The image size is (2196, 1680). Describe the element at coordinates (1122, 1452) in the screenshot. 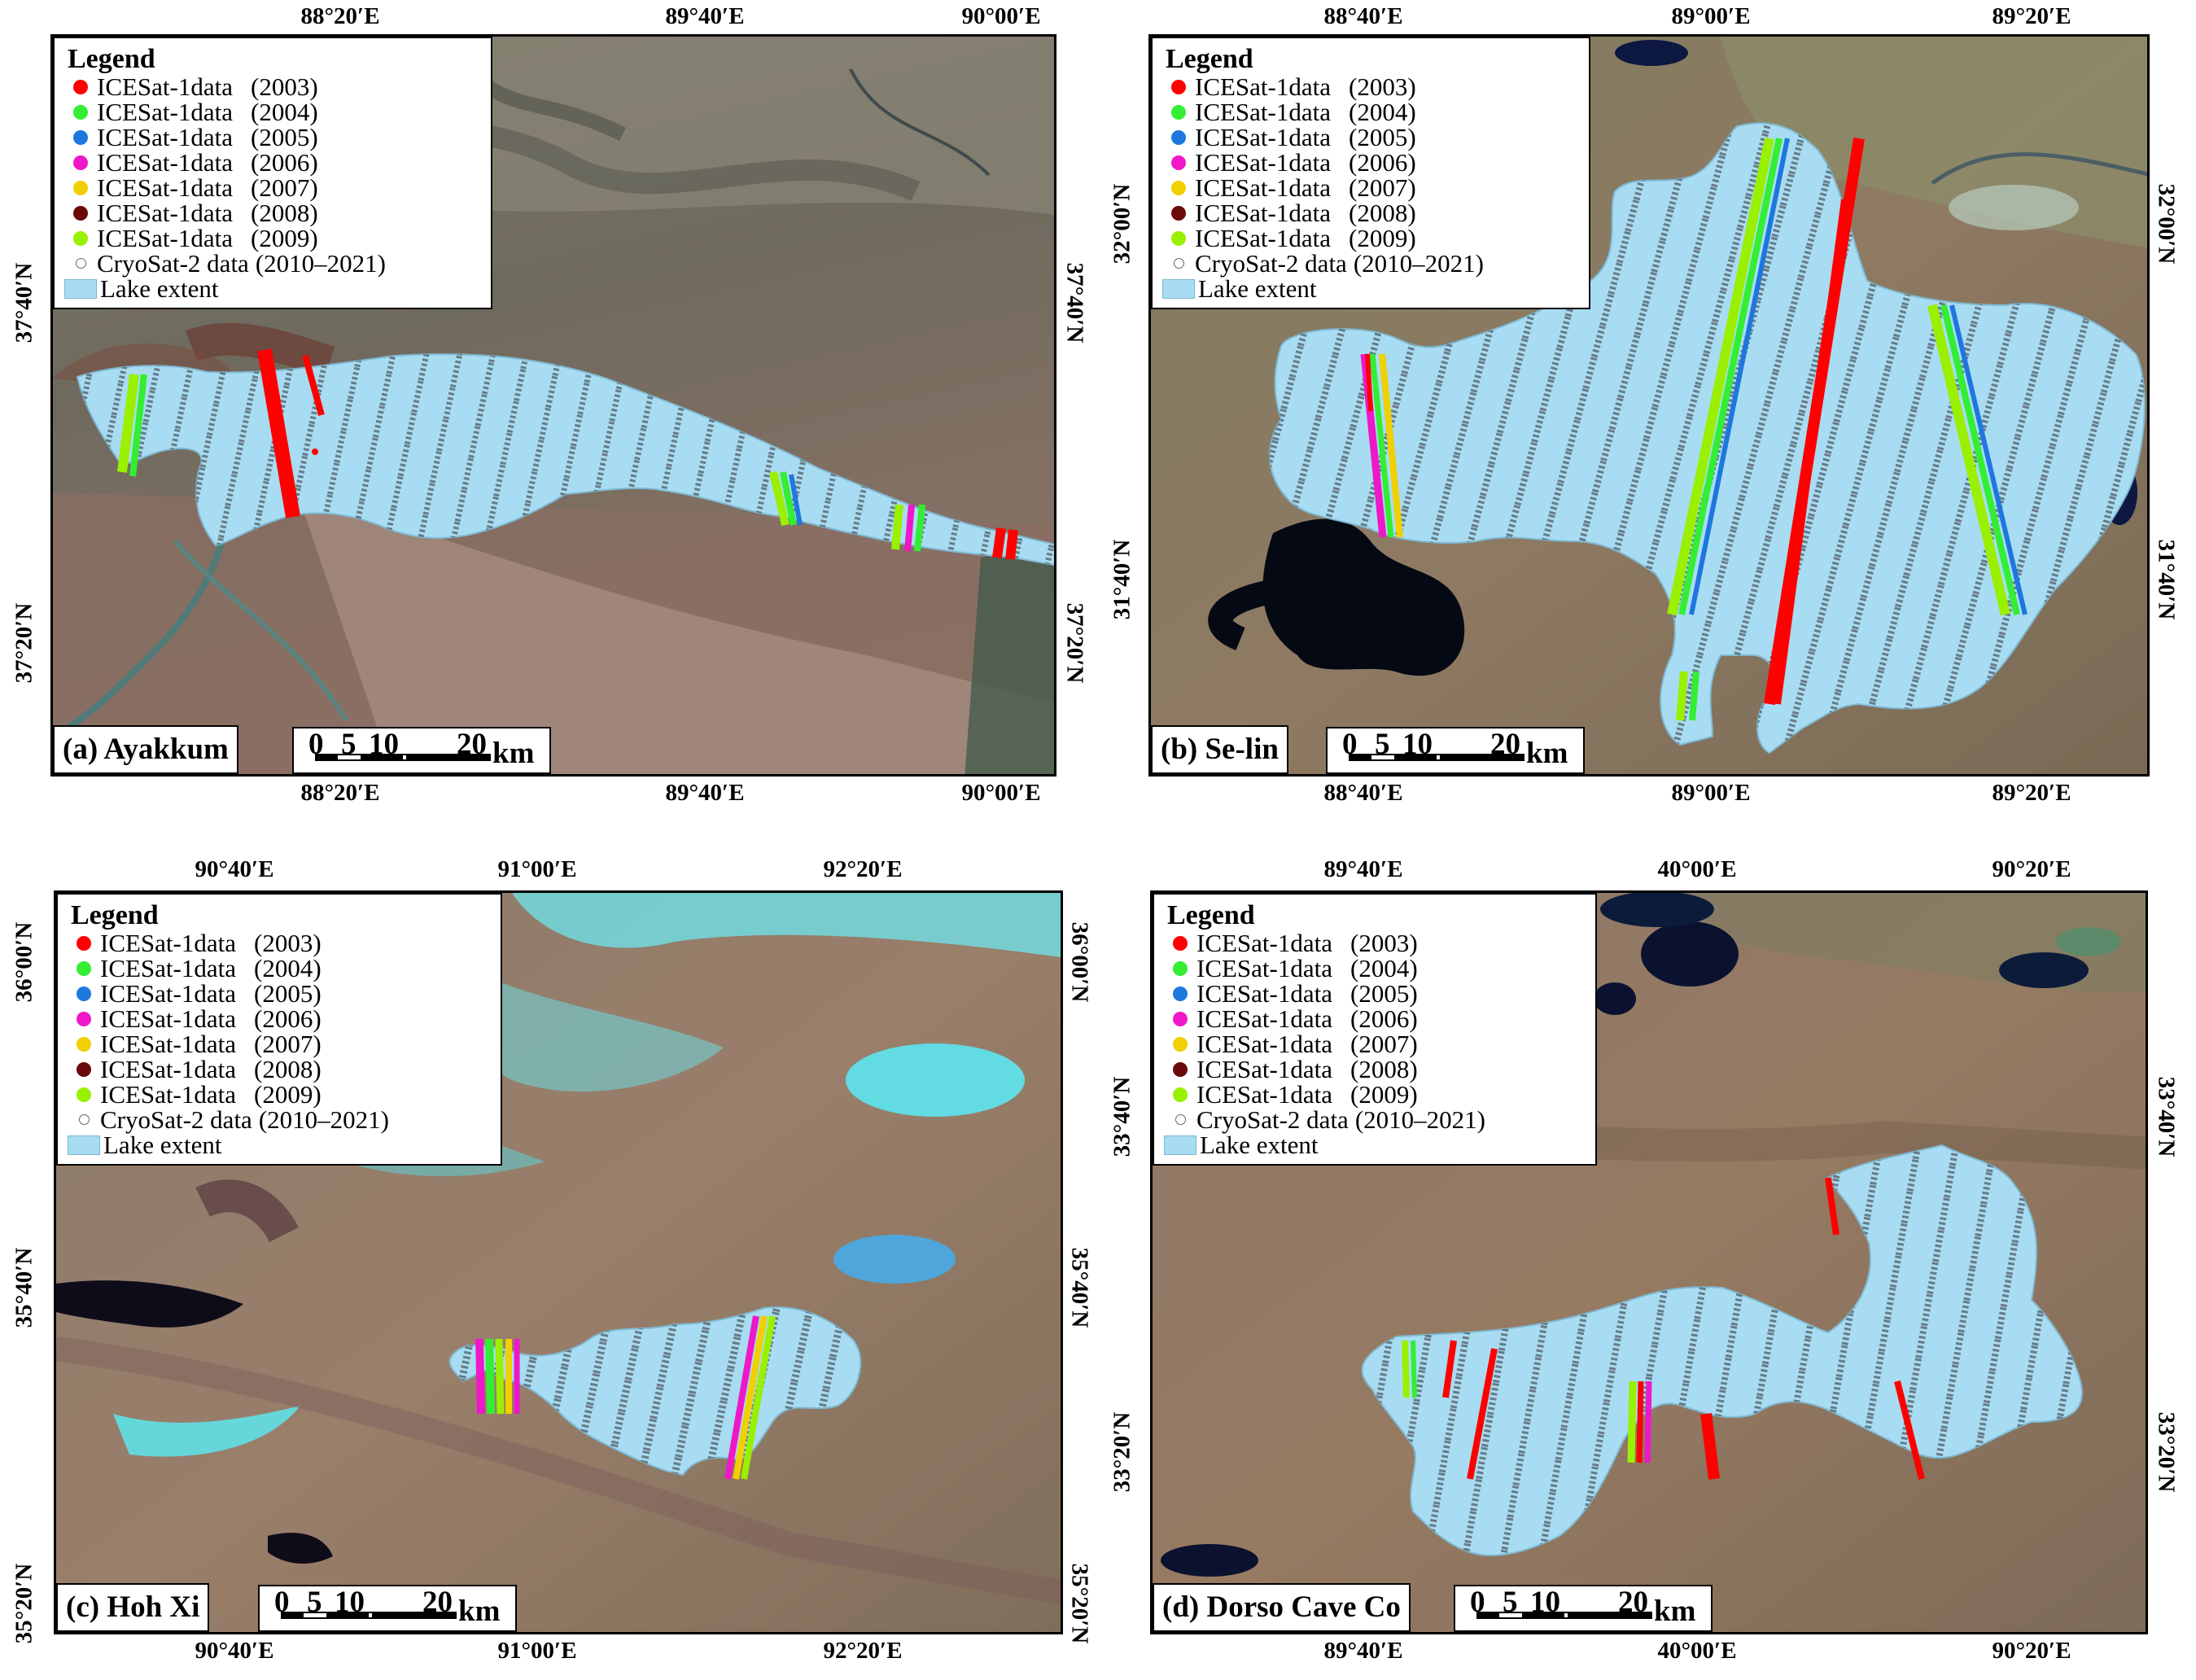

I see `y-tick-left: 33°20′N` at that location.